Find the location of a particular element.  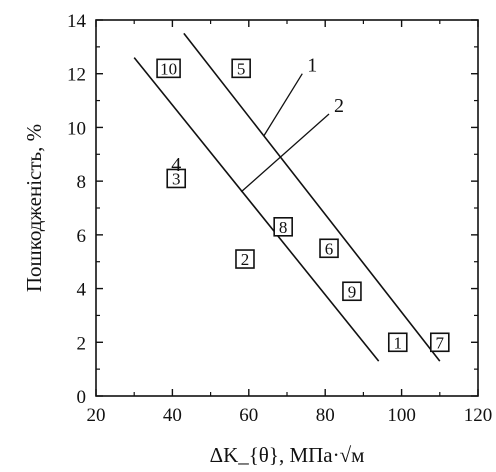

x-tick-label: 40 is located at coordinates (172, 415).